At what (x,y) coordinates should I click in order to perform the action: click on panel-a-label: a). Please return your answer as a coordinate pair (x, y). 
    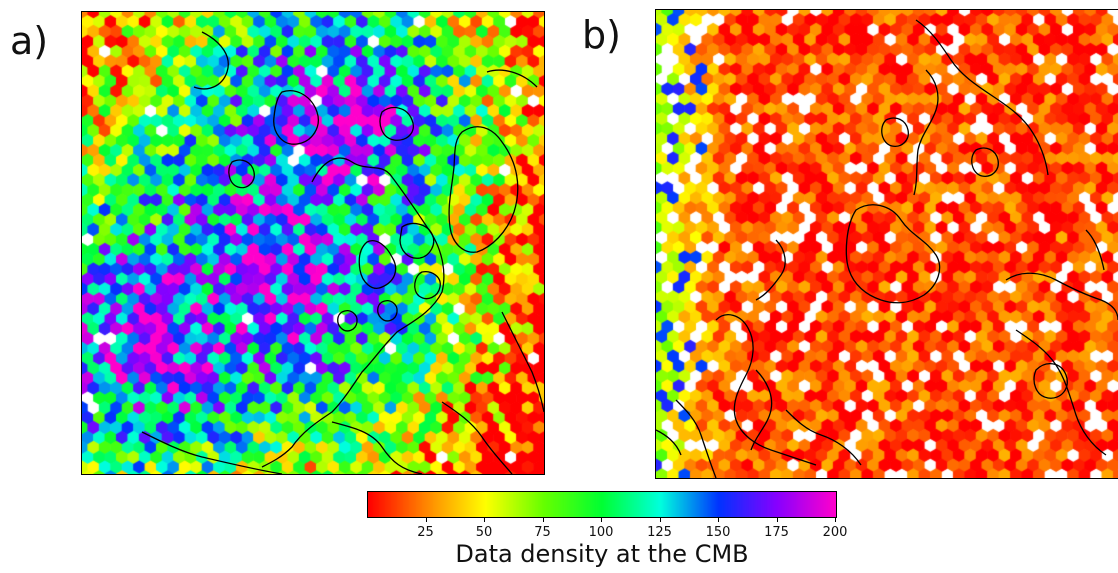
    Looking at the image, I should click on (29, 41).